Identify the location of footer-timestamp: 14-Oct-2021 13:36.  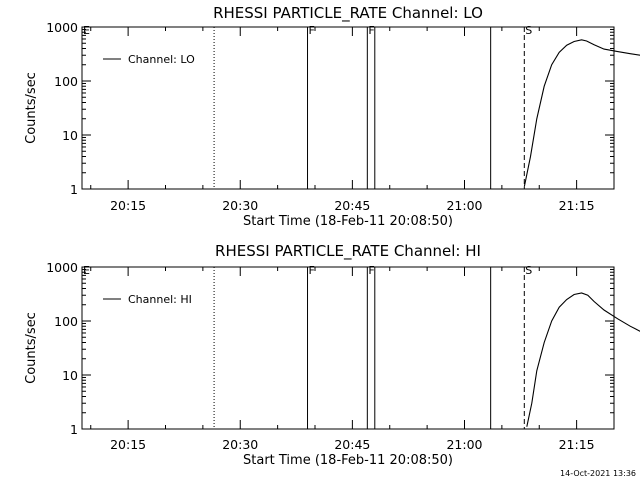
(598, 473).